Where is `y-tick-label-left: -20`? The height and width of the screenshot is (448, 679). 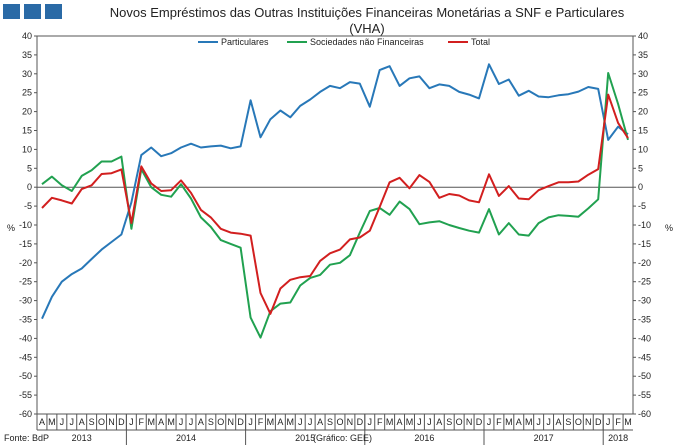
y-tick-label-left: -20 is located at coordinates (25, 263).